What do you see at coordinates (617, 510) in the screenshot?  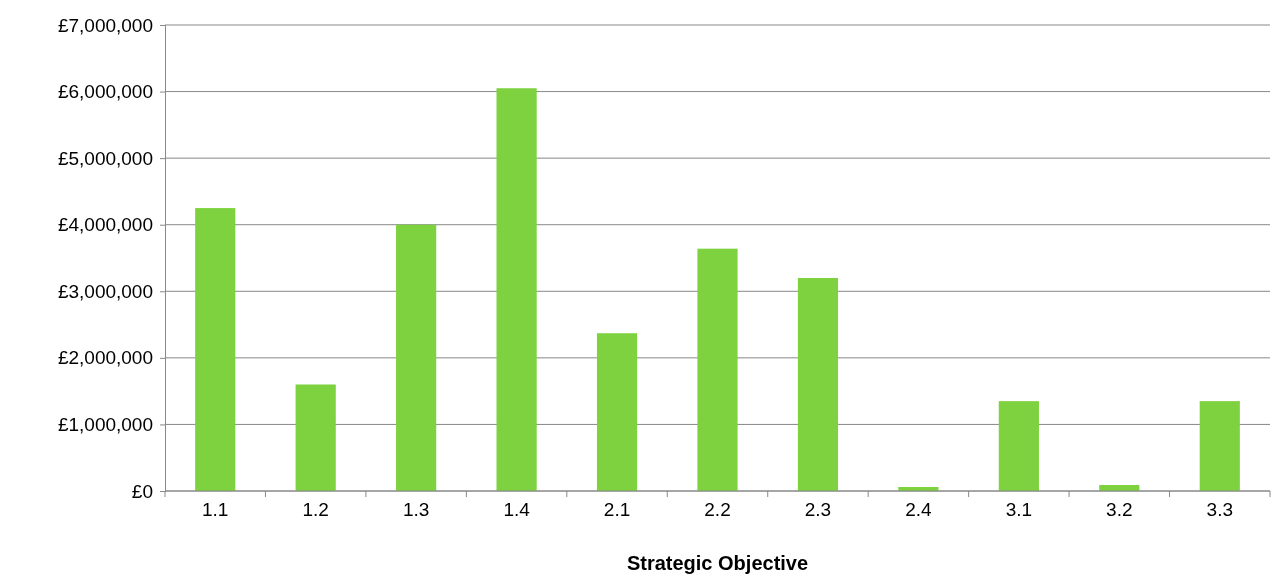 I see `x-tick-label: 2.1` at bounding box center [617, 510].